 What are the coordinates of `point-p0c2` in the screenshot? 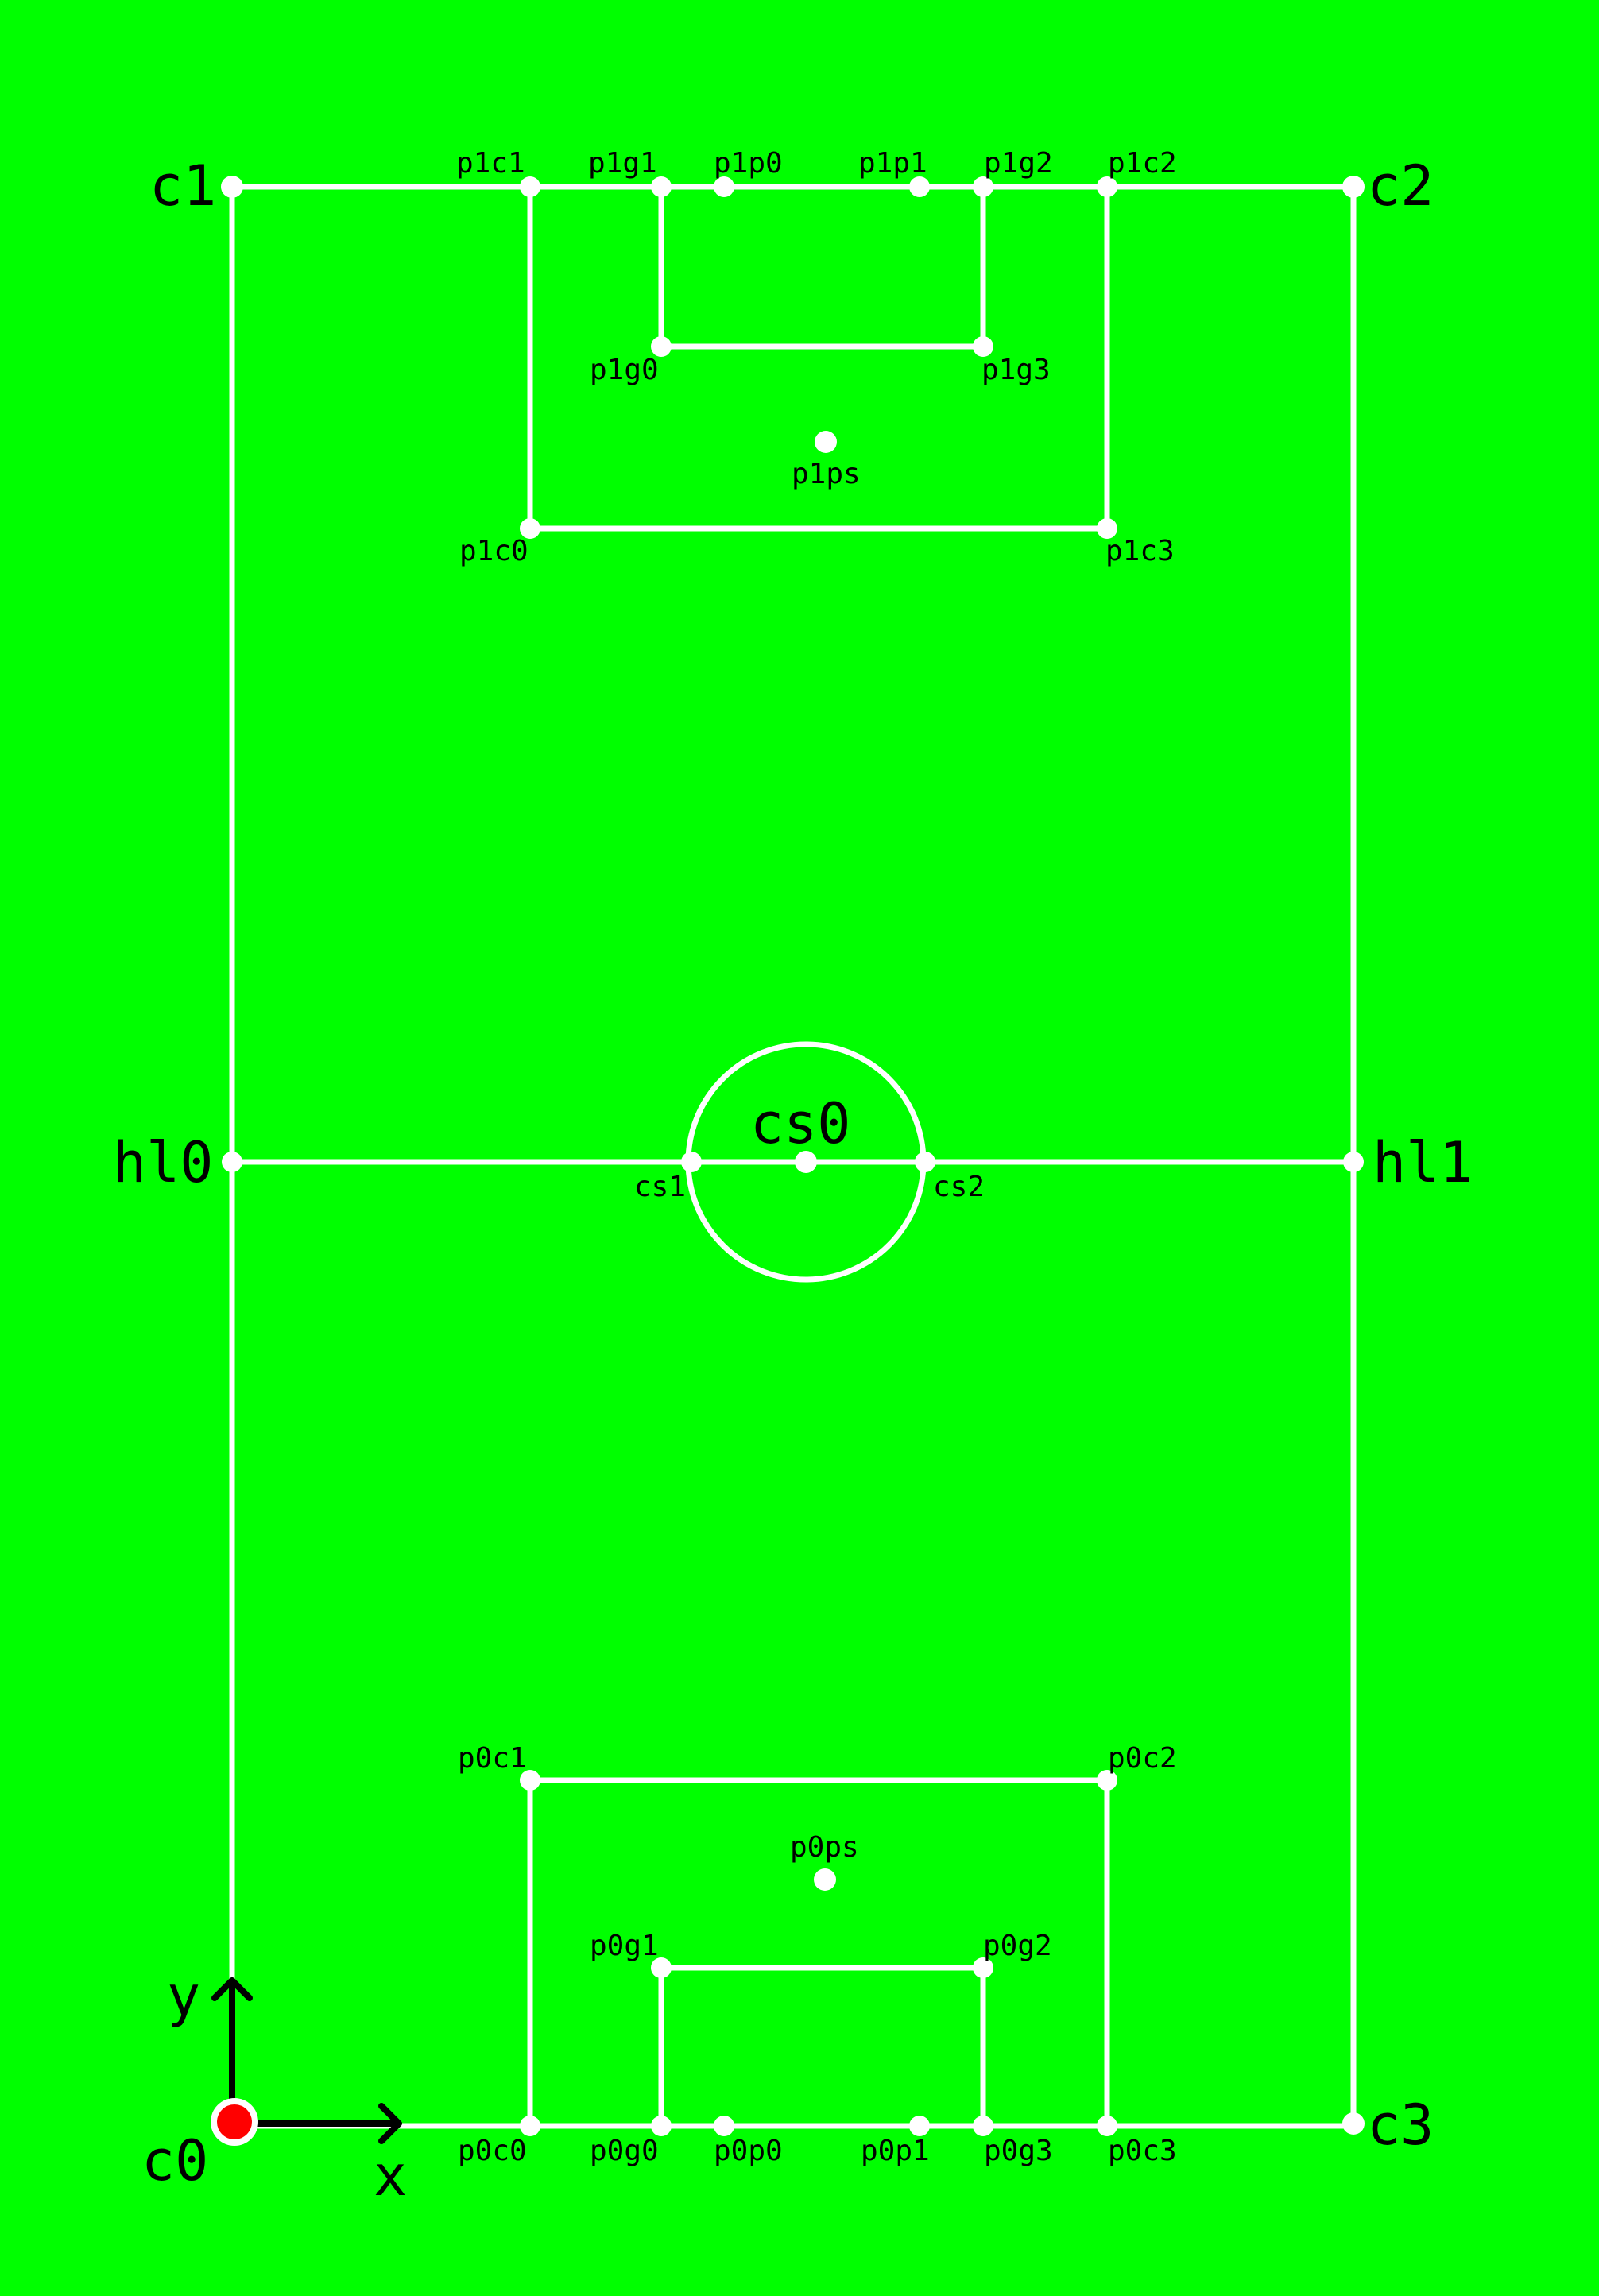 It's located at (1107, 1780).